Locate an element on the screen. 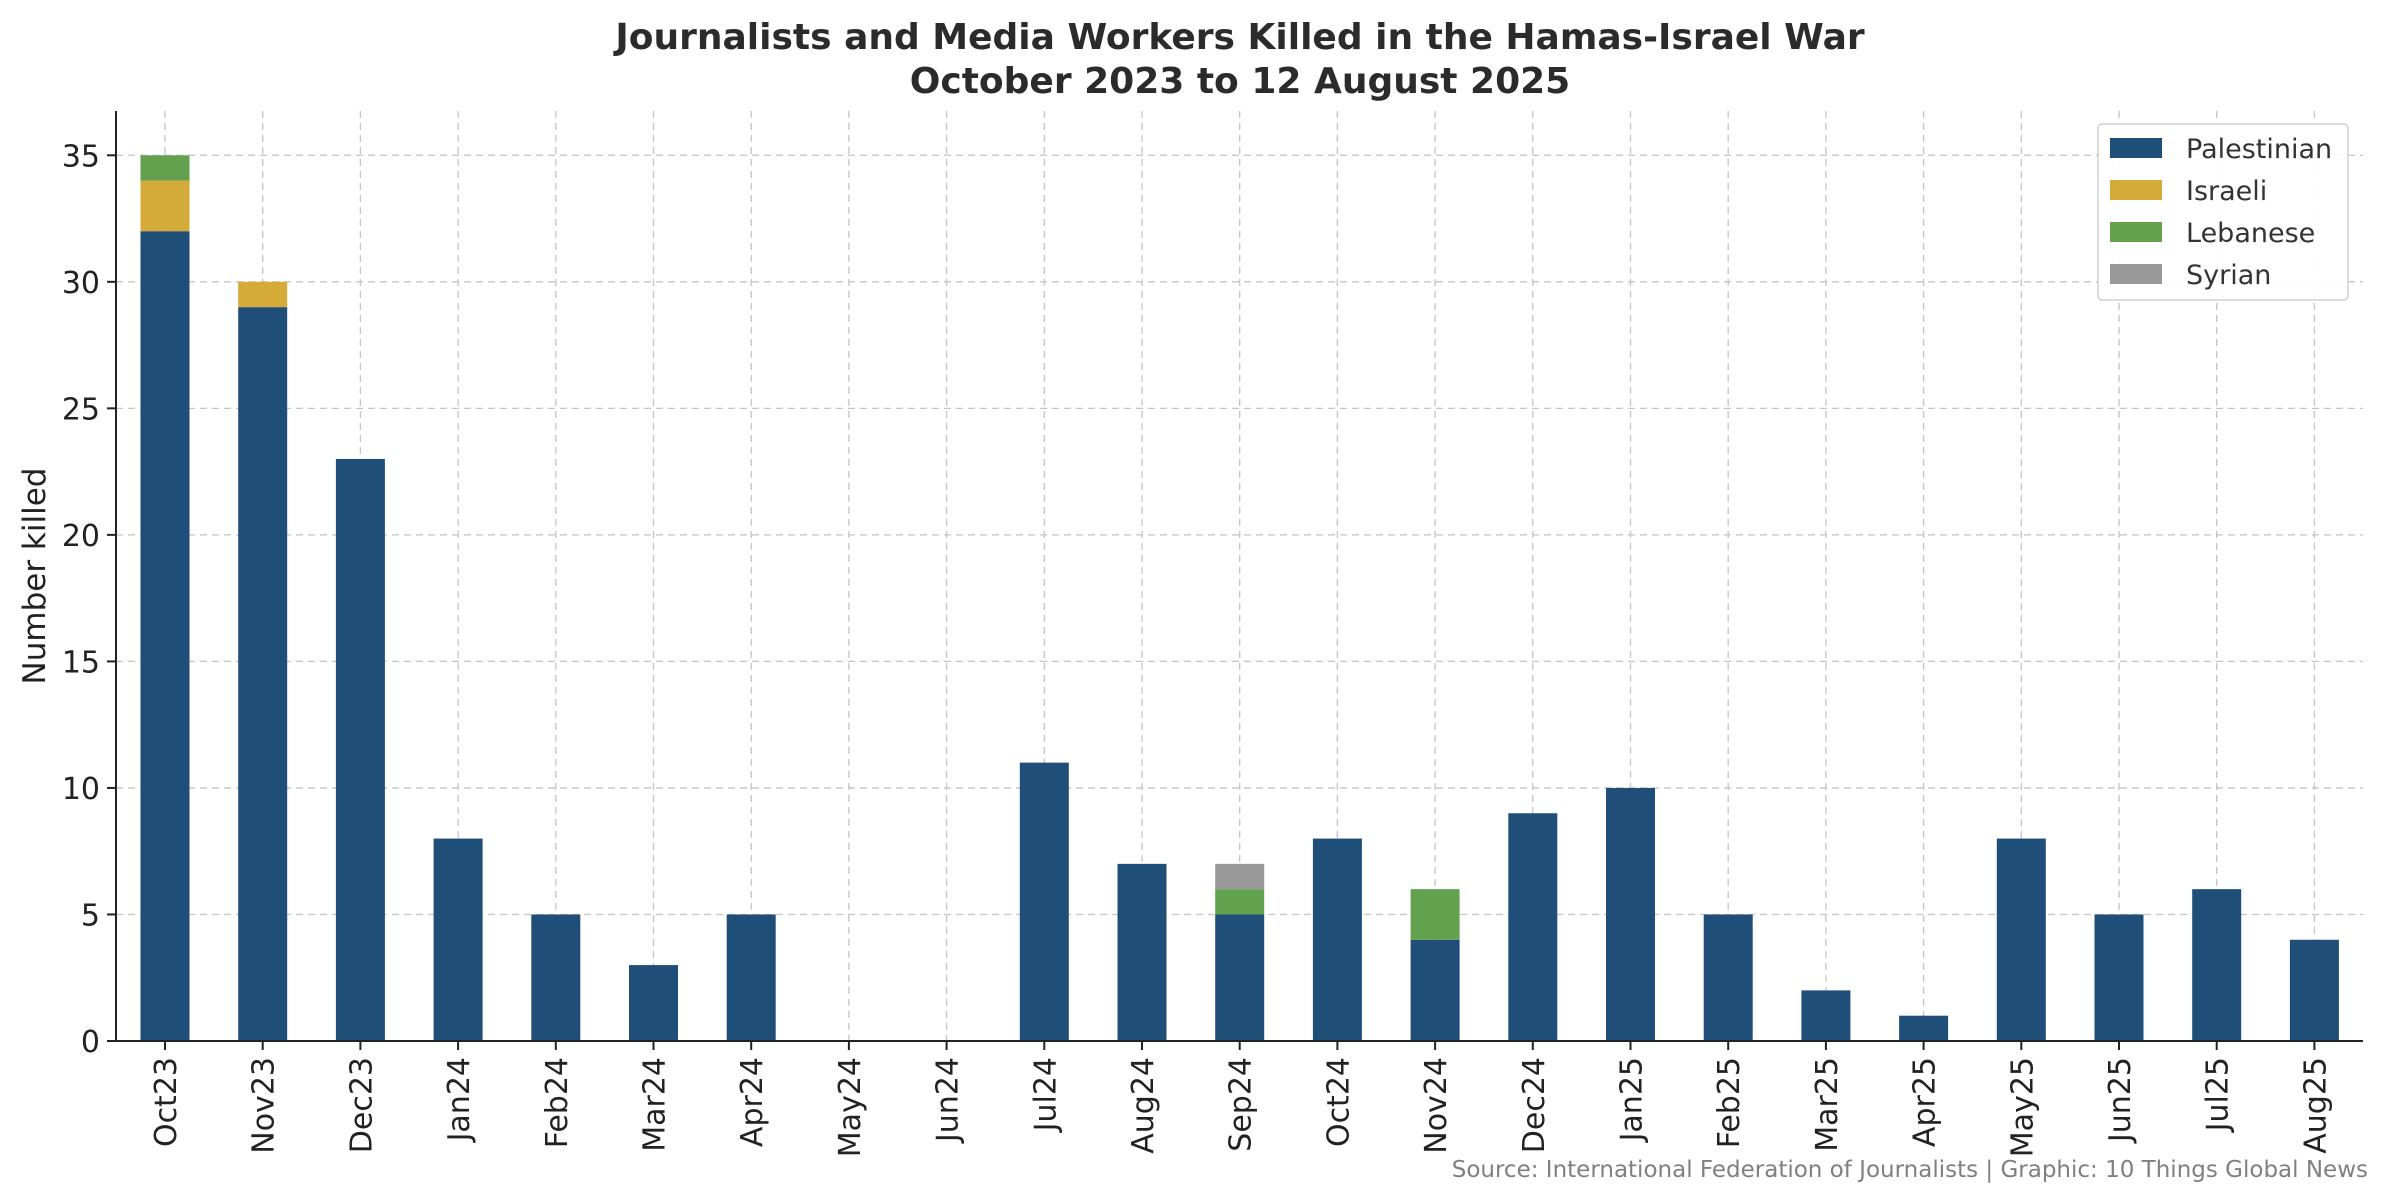 The image size is (2386, 1204). chart-subtitle: October 2023 to 12 August 2025 is located at coordinates (1240, 81).